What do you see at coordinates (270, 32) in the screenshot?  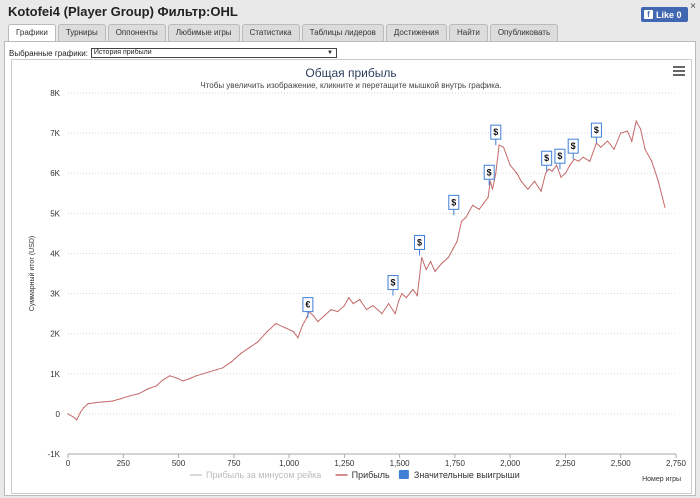 I see `tab-4: Статистика` at bounding box center [270, 32].